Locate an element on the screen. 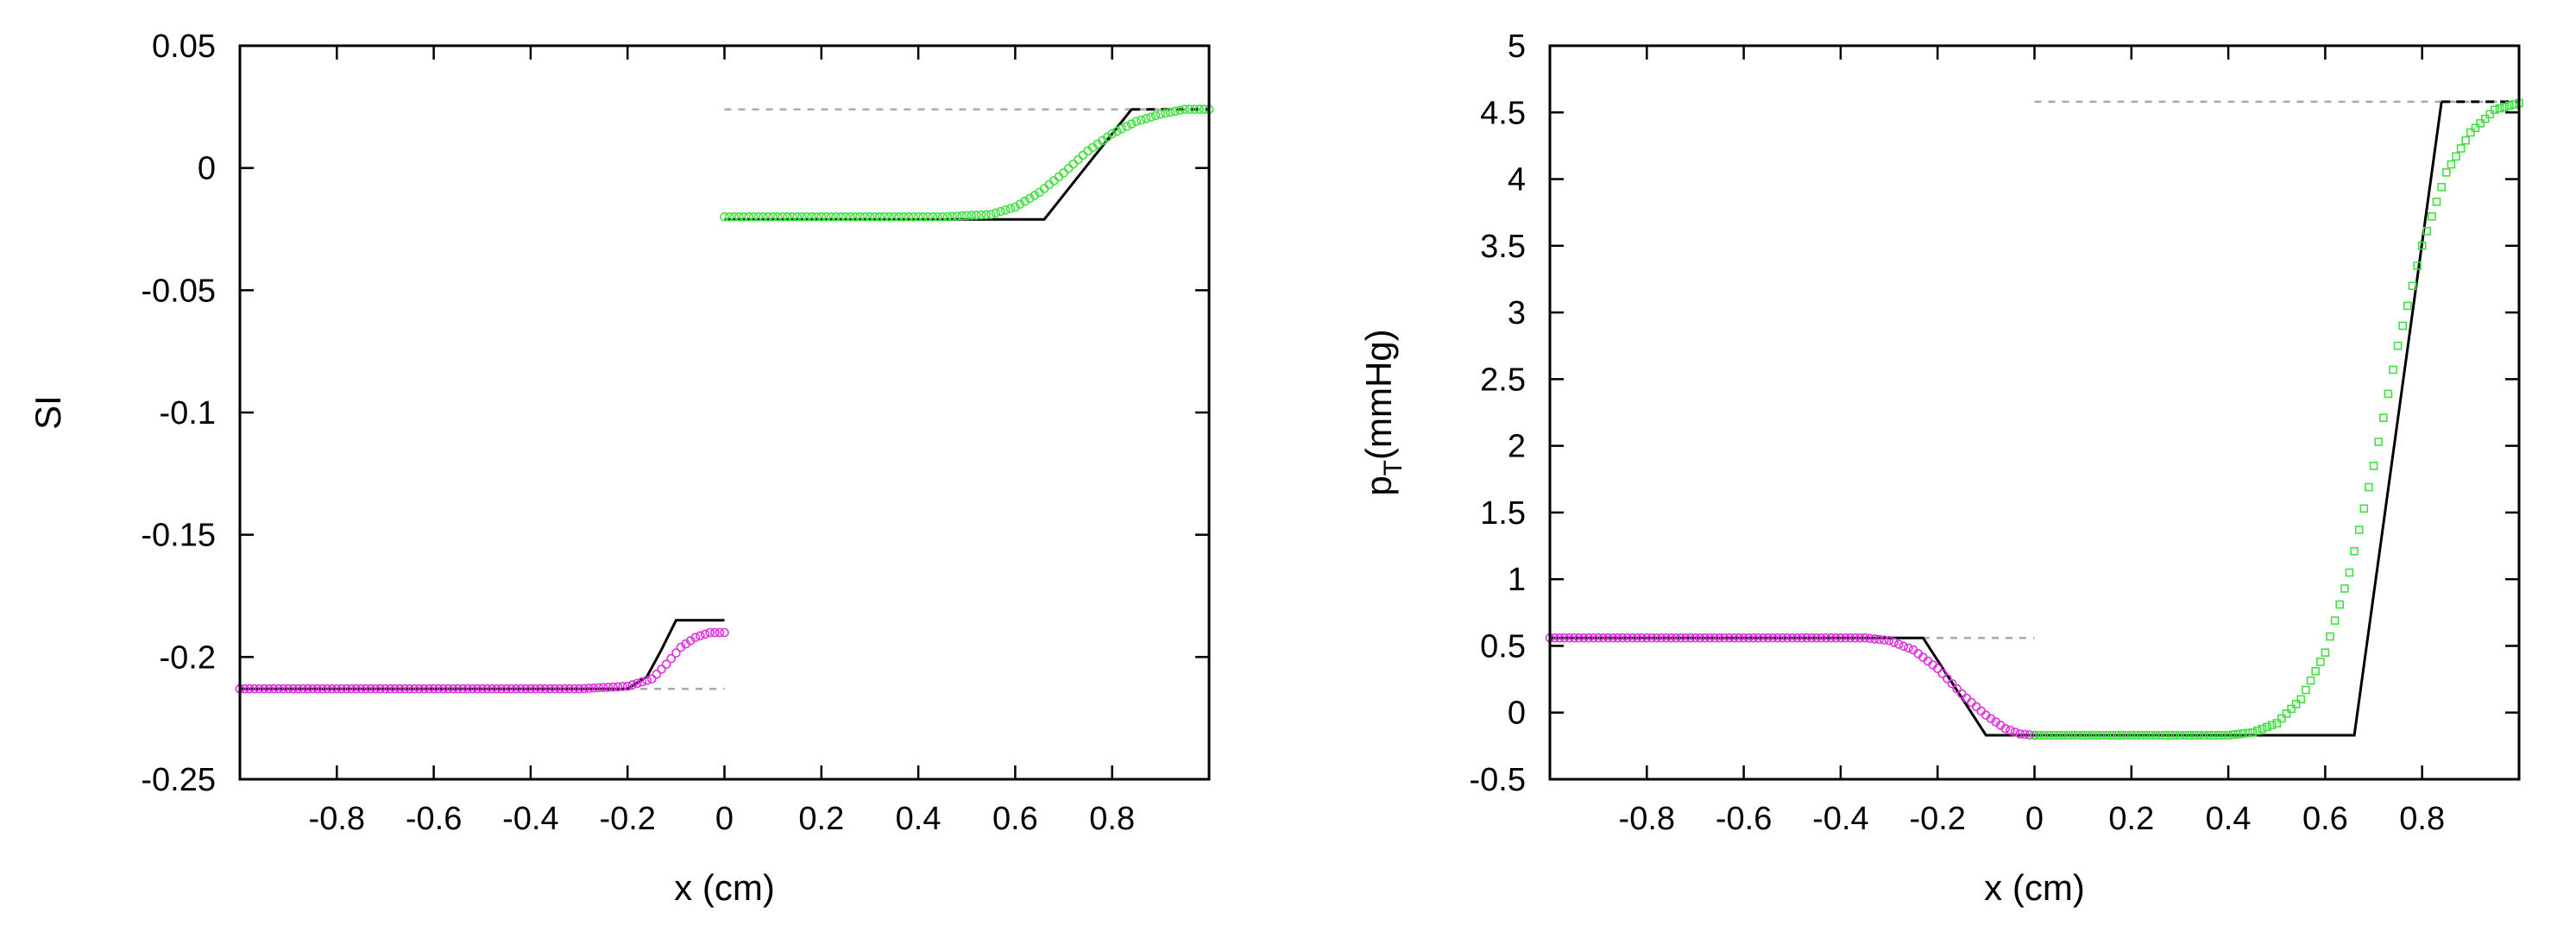  pt-x-tick-label: -0.6 is located at coordinates (1744, 819).